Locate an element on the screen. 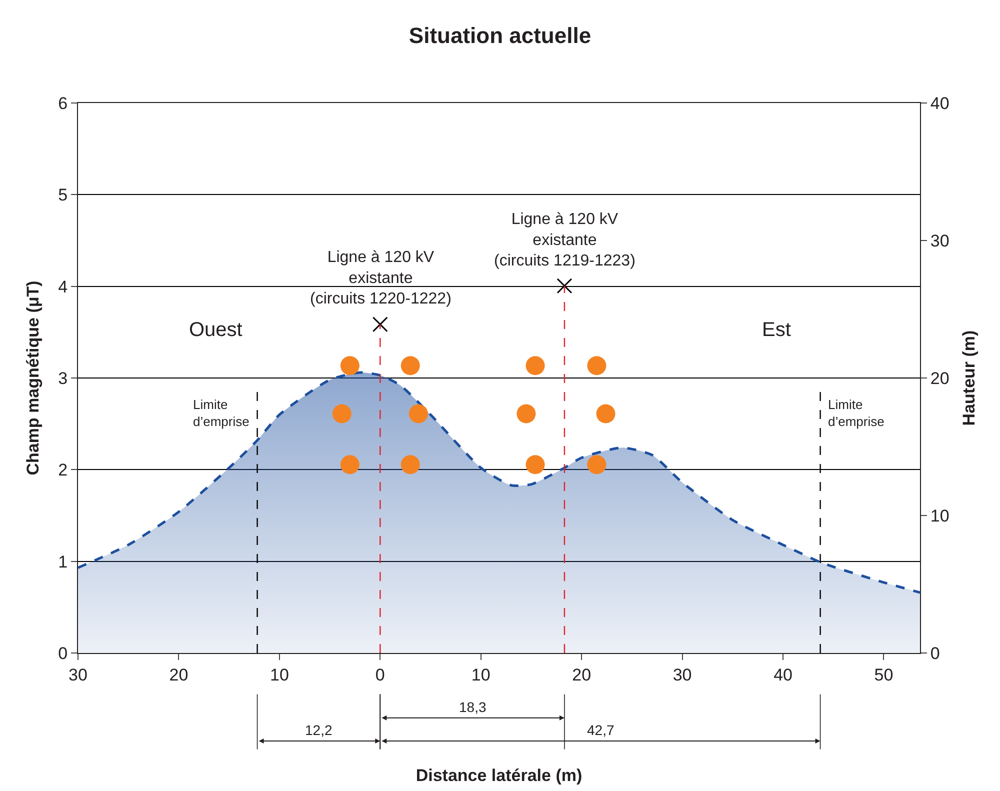 This screenshot has height=791, width=1000. y-tick-label: 0 is located at coordinates (63, 653).